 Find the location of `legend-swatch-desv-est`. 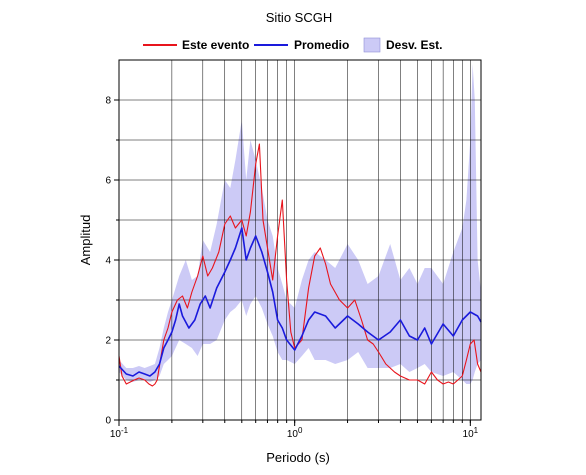

legend-swatch-desv-est is located at coordinates (372, 45).